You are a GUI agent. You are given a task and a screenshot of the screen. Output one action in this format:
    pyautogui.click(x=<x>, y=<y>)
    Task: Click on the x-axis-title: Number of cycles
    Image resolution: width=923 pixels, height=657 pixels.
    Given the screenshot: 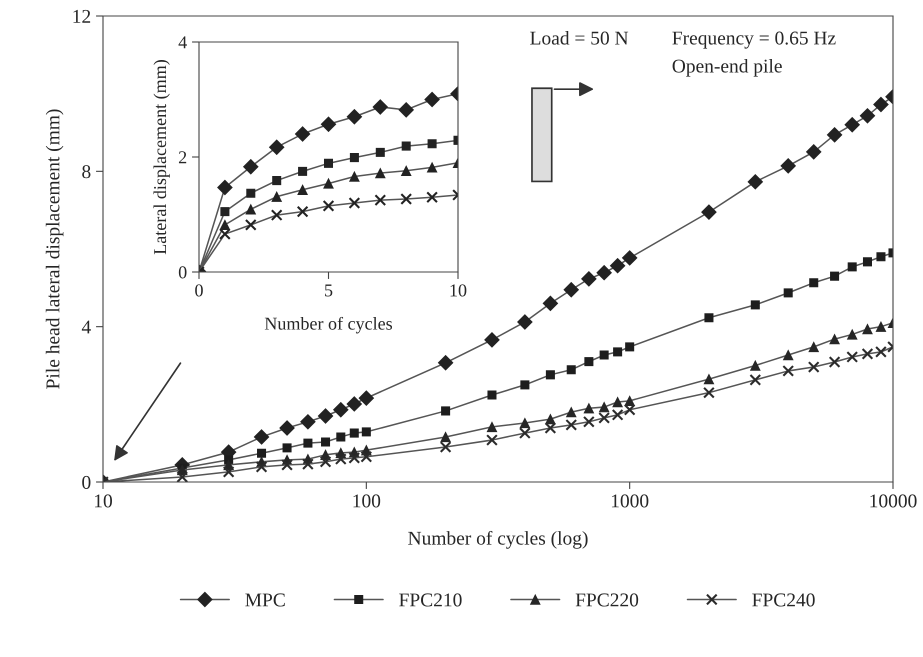 What is the action you would take?
    pyautogui.click(x=328, y=325)
    